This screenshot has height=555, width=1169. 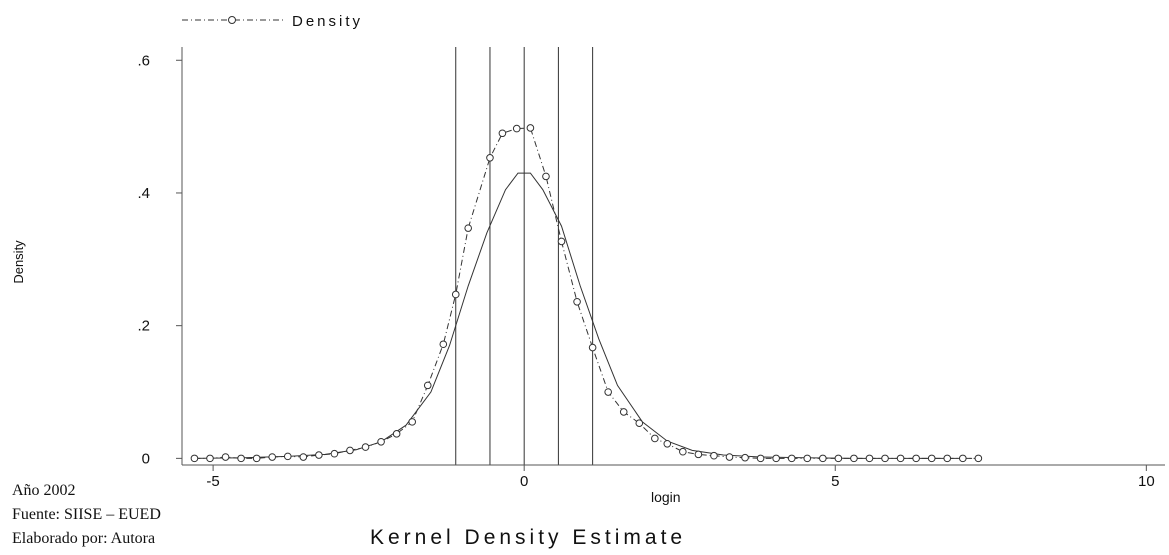 I want to click on y-tick-label: .4, so click(x=143, y=193).